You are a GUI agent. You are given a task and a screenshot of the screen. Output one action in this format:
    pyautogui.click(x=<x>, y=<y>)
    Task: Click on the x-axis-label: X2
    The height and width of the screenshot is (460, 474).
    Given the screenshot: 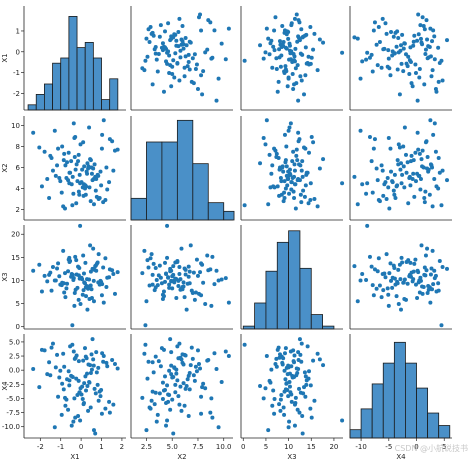 What is the action you would take?
    pyautogui.click(x=181, y=456)
    